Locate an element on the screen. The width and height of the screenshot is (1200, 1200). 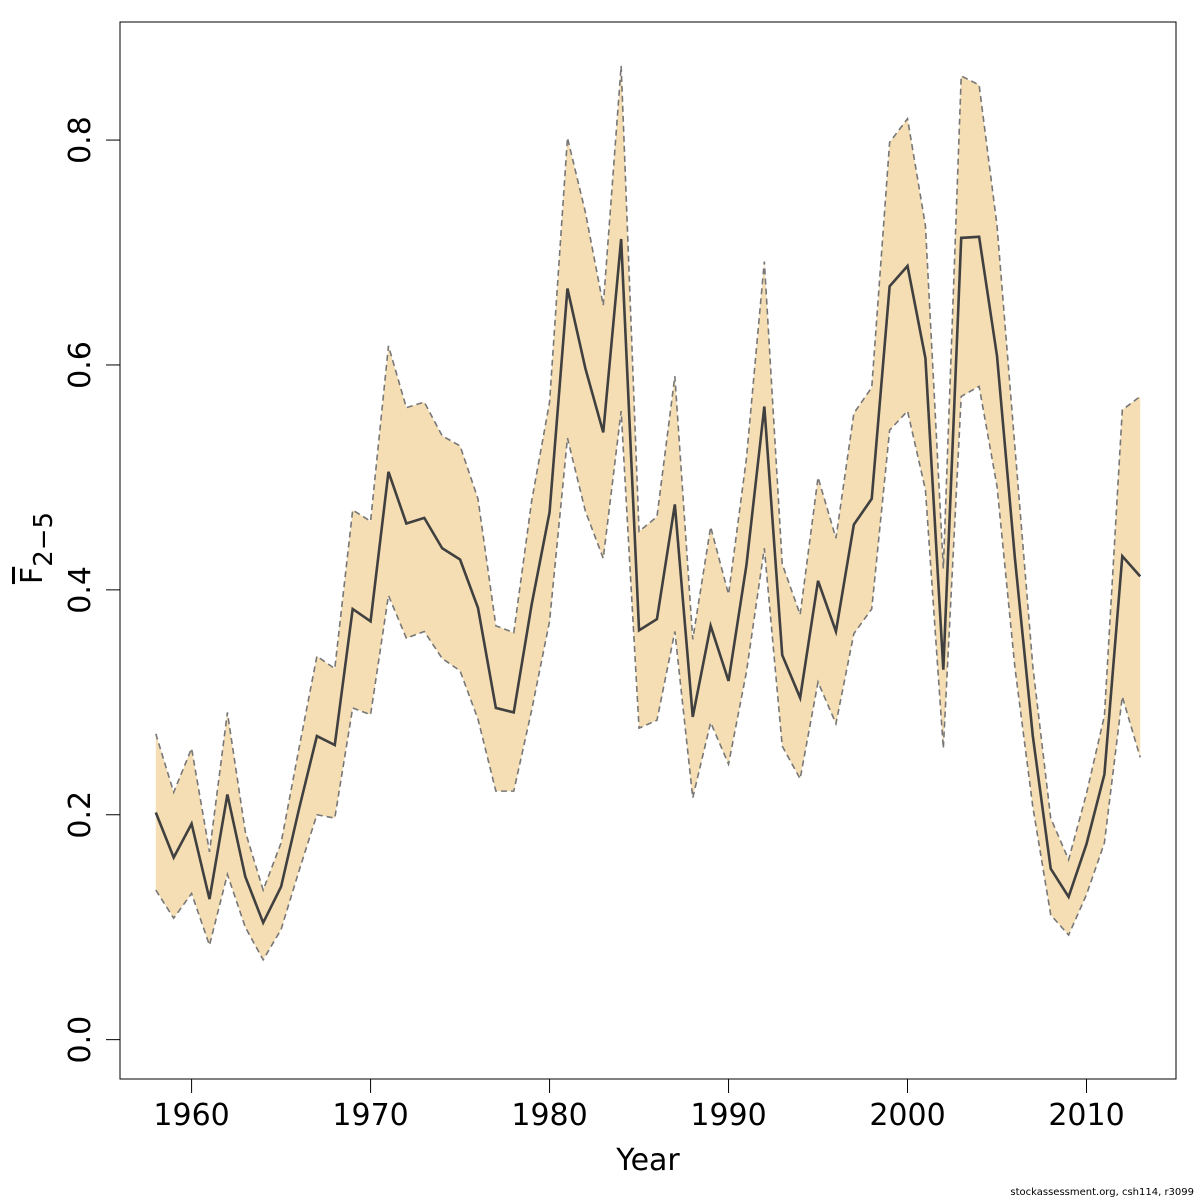
y-axis: 0.0 0.2 0.4 0.6 0.8 is located at coordinates (91, 590).